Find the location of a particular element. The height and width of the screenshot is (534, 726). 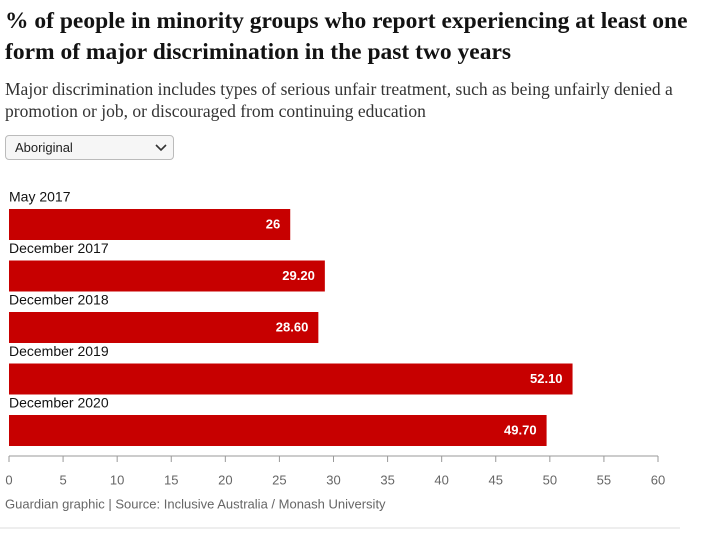

value-label: 28.60 is located at coordinates (292, 326).